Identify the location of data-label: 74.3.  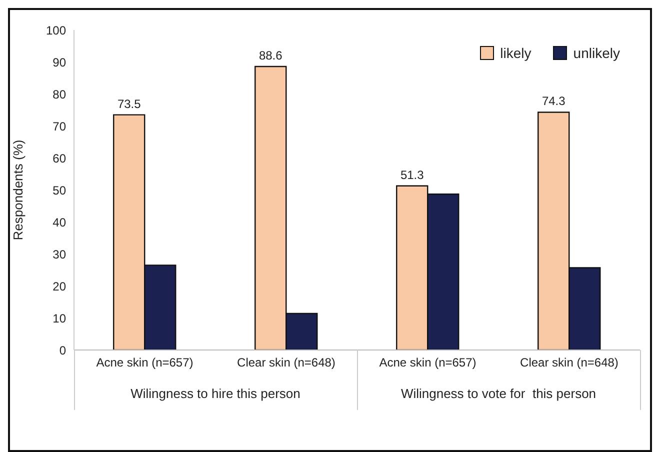
(554, 101).